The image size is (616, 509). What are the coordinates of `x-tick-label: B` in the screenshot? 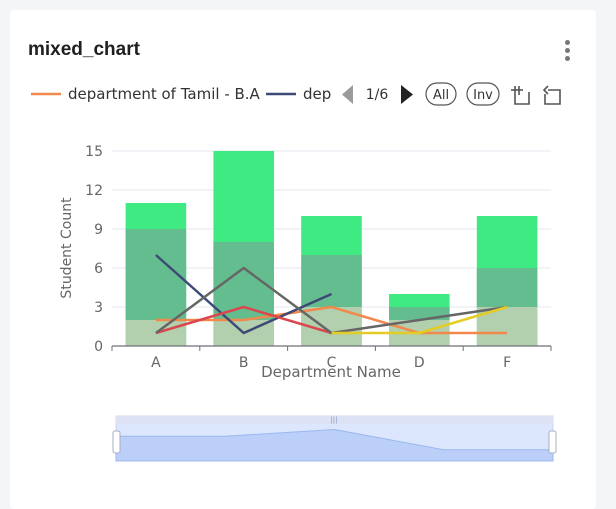 It's located at (244, 363).